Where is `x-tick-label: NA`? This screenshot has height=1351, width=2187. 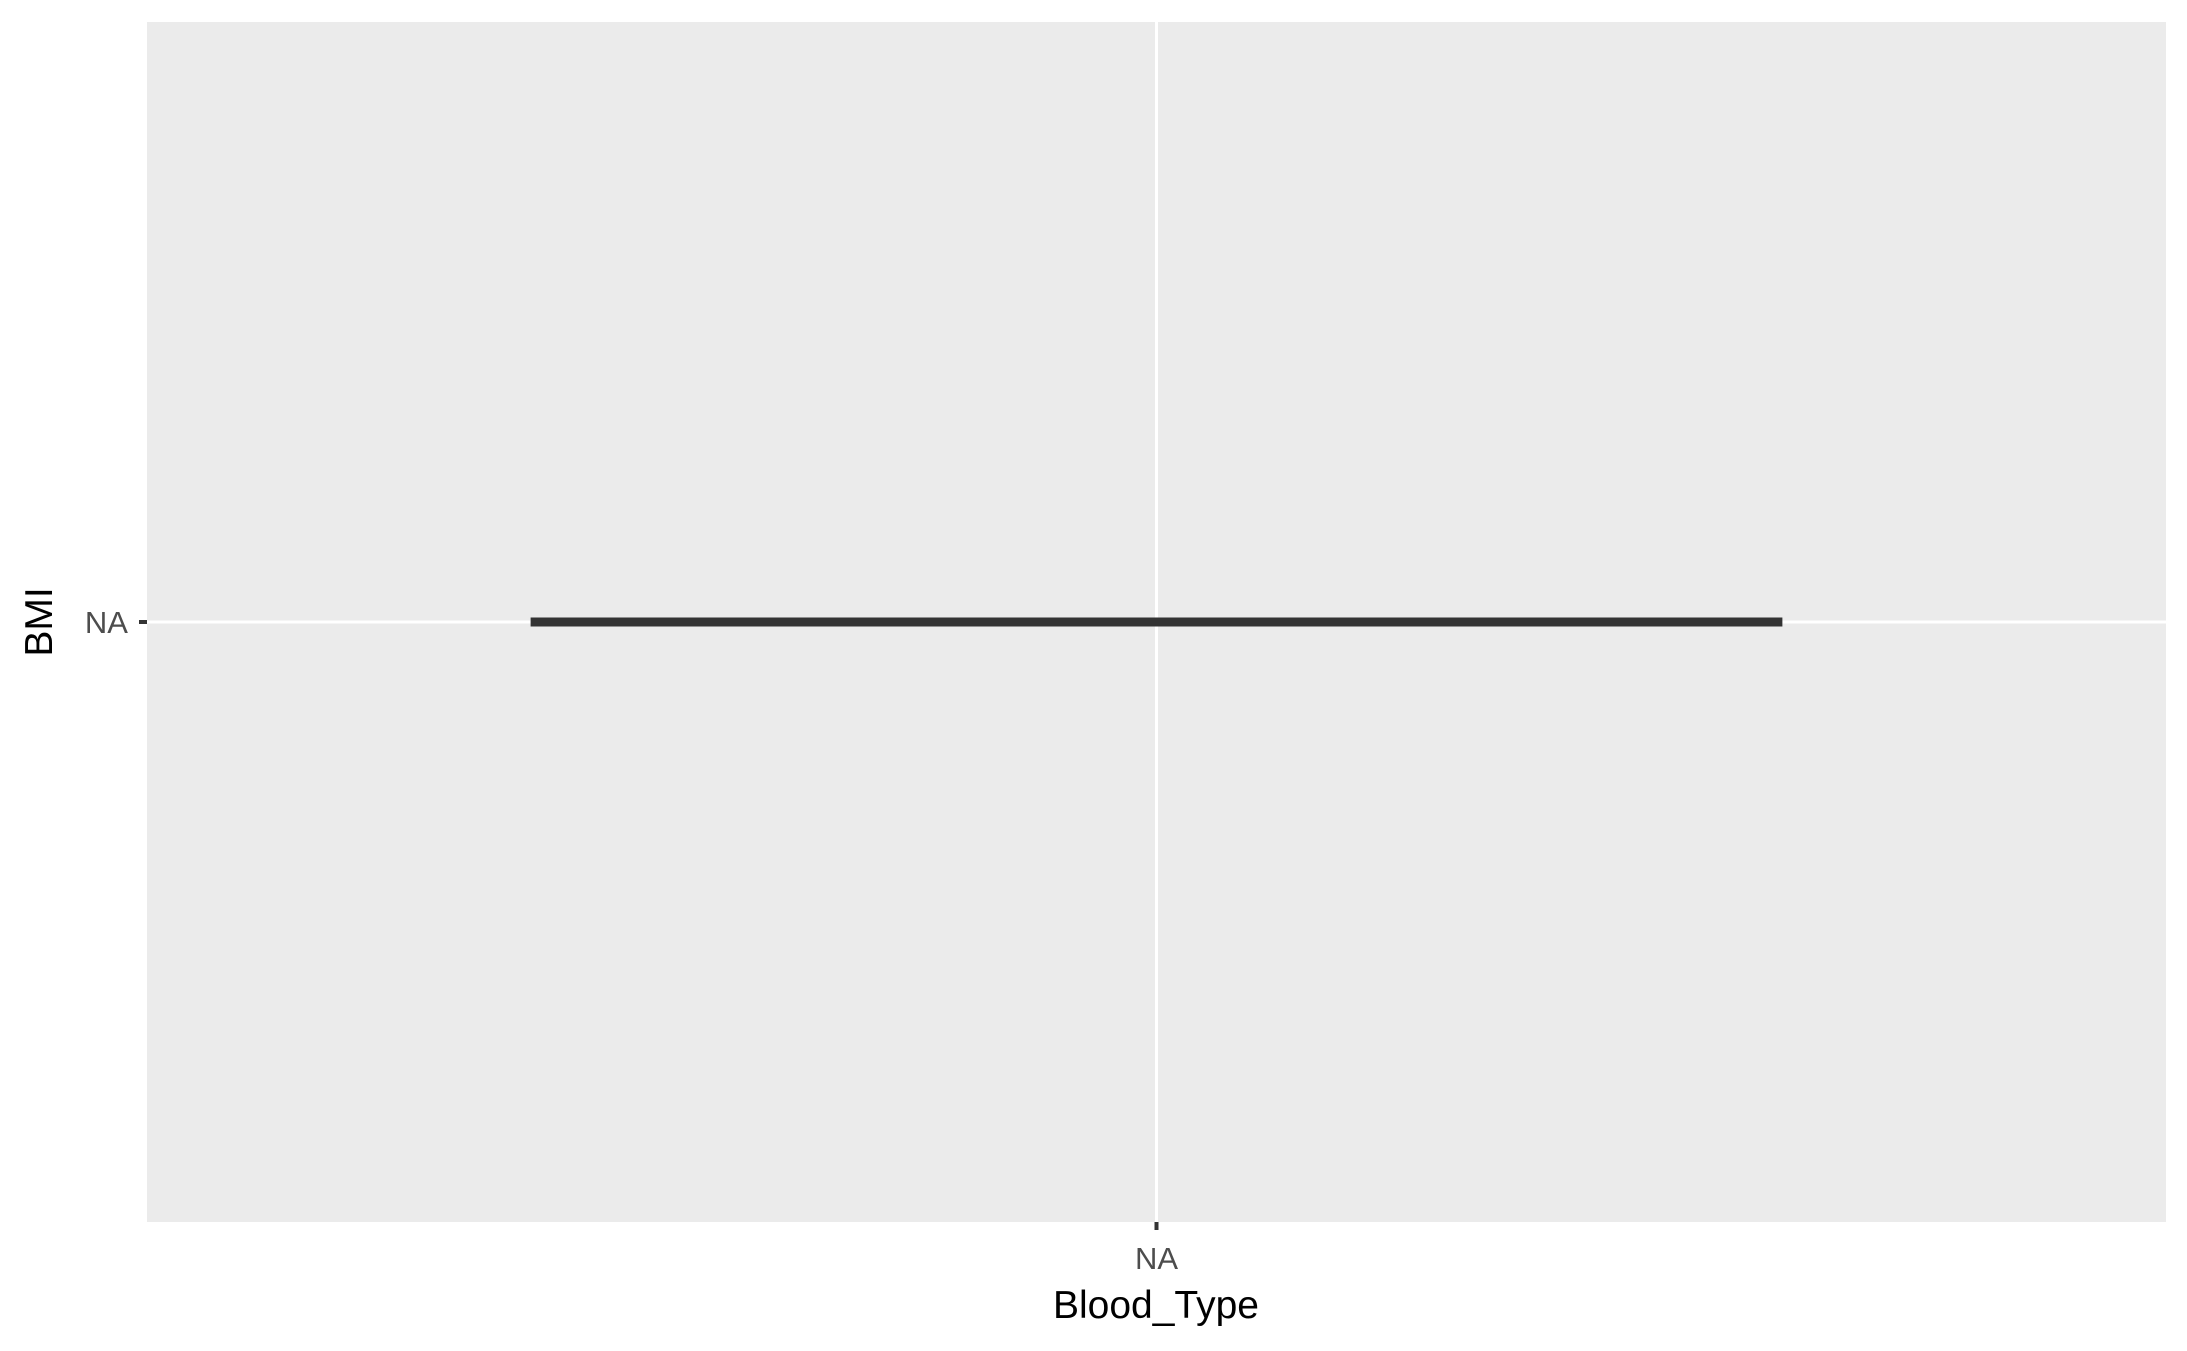
x-tick-label: NA is located at coordinates (1156, 1258).